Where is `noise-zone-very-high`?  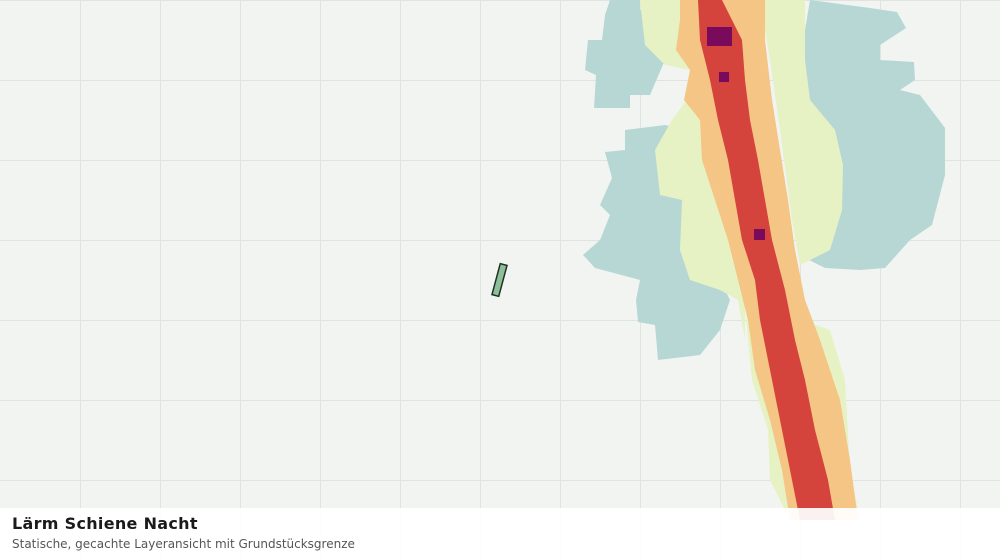 noise-zone-very-high is located at coordinates (766, 260).